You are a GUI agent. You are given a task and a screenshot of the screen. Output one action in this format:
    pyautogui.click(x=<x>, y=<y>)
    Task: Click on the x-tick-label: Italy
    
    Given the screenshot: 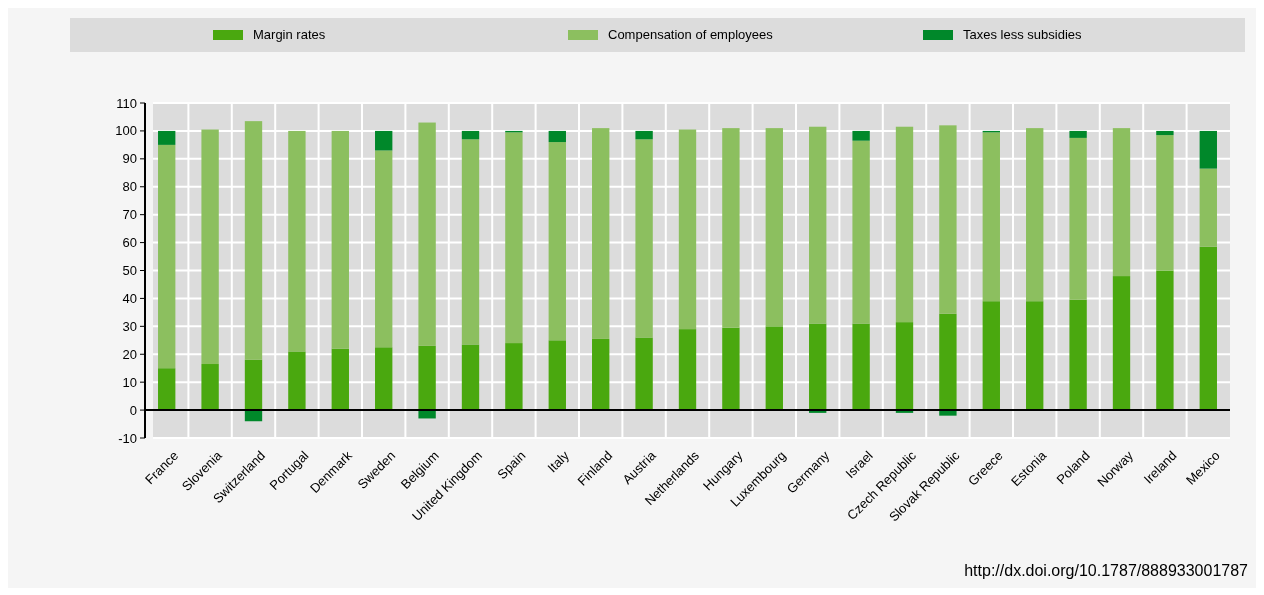 What is the action you would take?
    pyautogui.click(x=558, y=461)
    